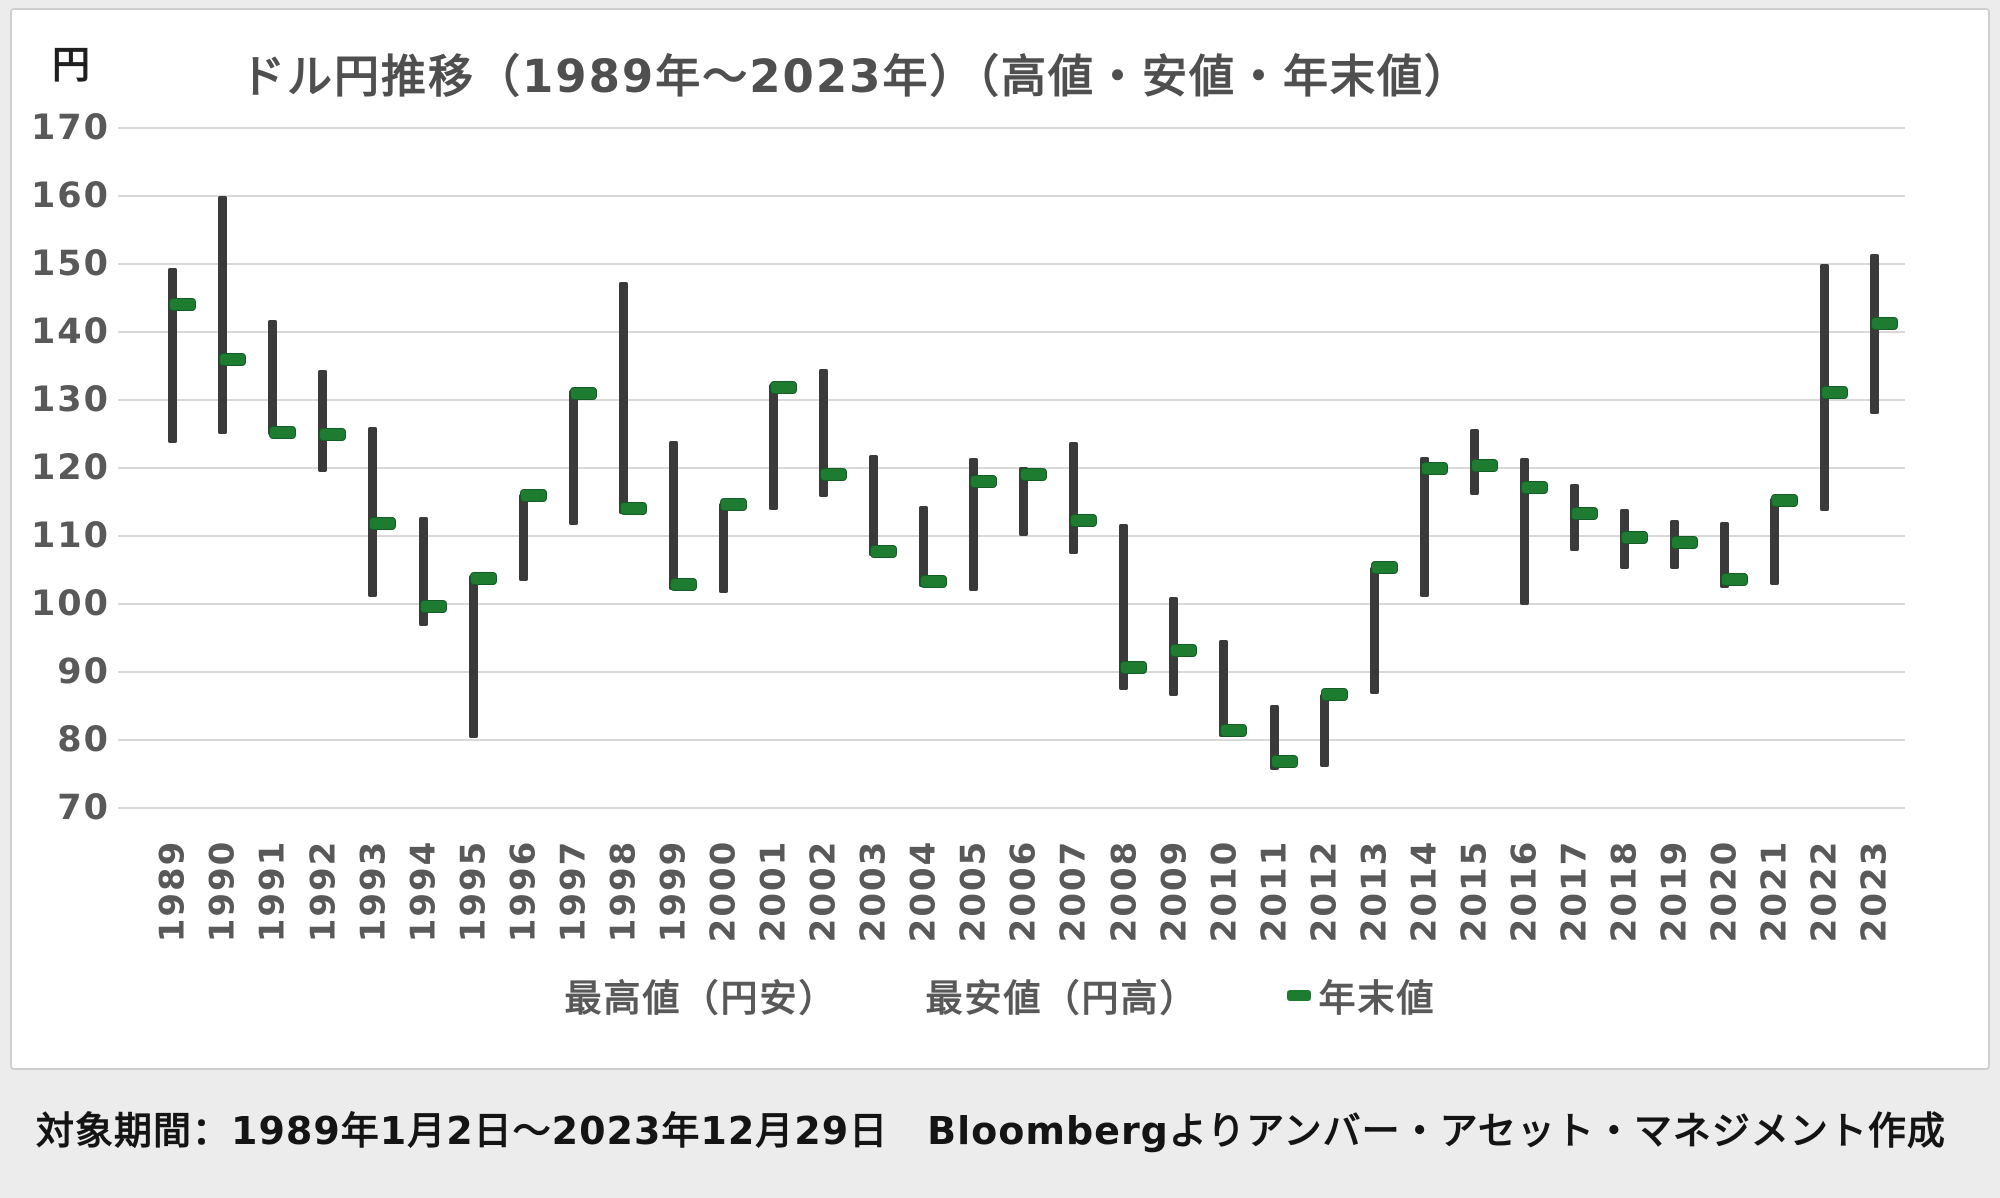 This screenshot has height=1198, width=2000. I want to click on legend-item-low: 最安値（円高）, so click(1062, 995).